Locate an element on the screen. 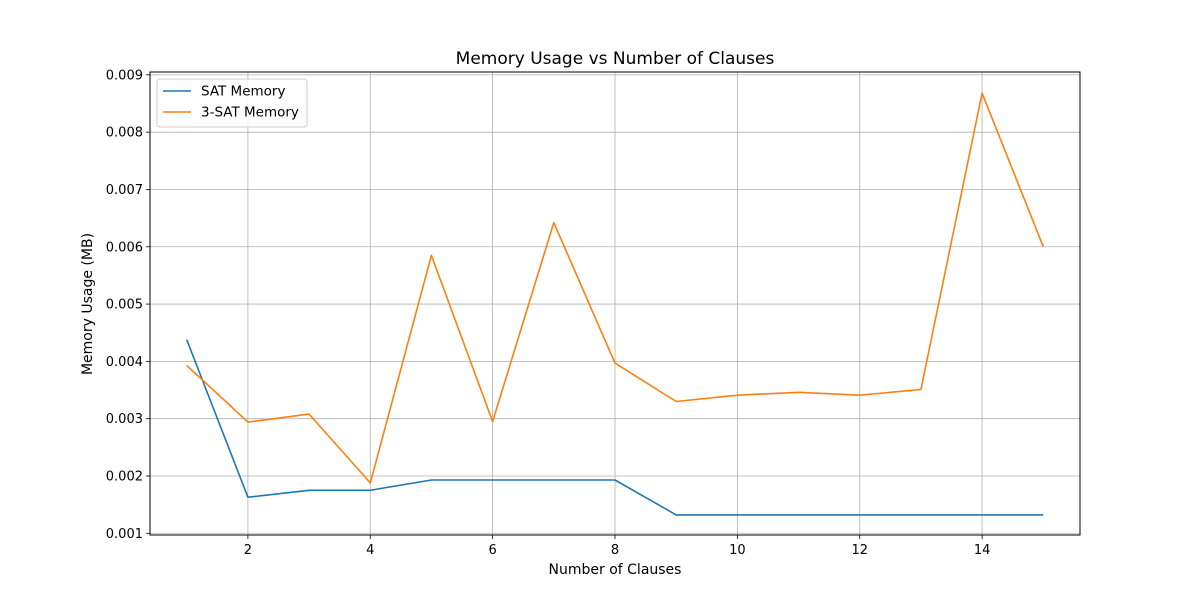 The image size is (1200, 600). y-axis-label: Memory Usage (MB) is located at coordinates (88, 304).